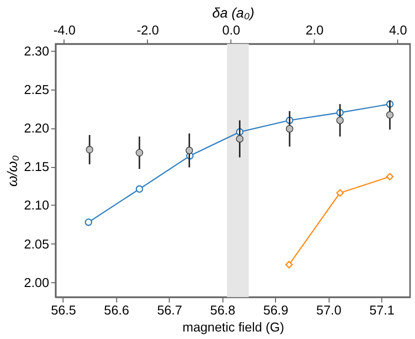  What do you see at coordinates (147, 30) in the screenshot?
I see `x2-tick-label: -2.0` at bounding box center [147, 30].